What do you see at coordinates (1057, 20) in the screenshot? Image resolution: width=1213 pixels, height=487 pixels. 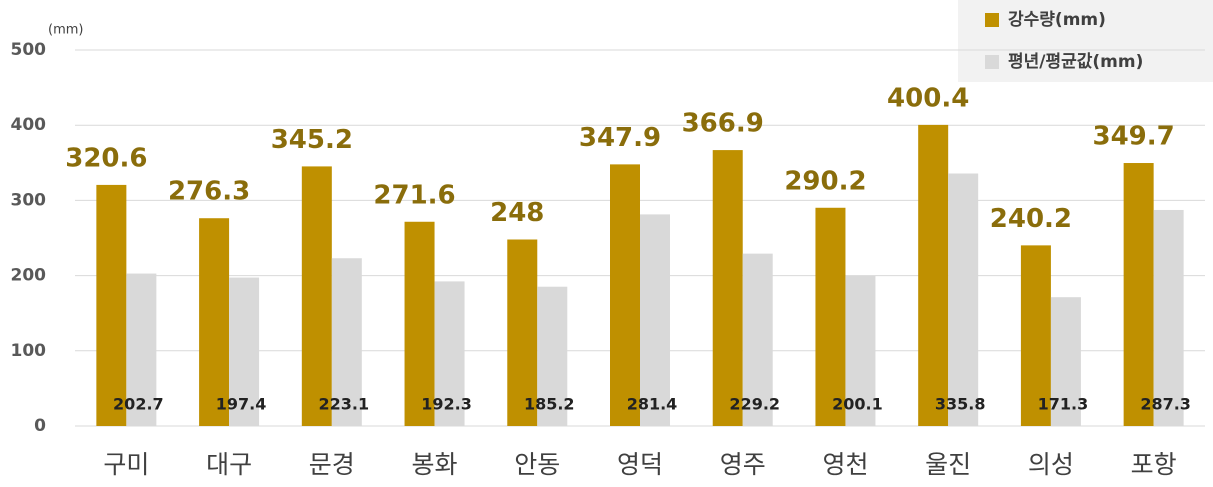 I see `legend-label: 강수량(mm)` at bounding box center [1057, 20].